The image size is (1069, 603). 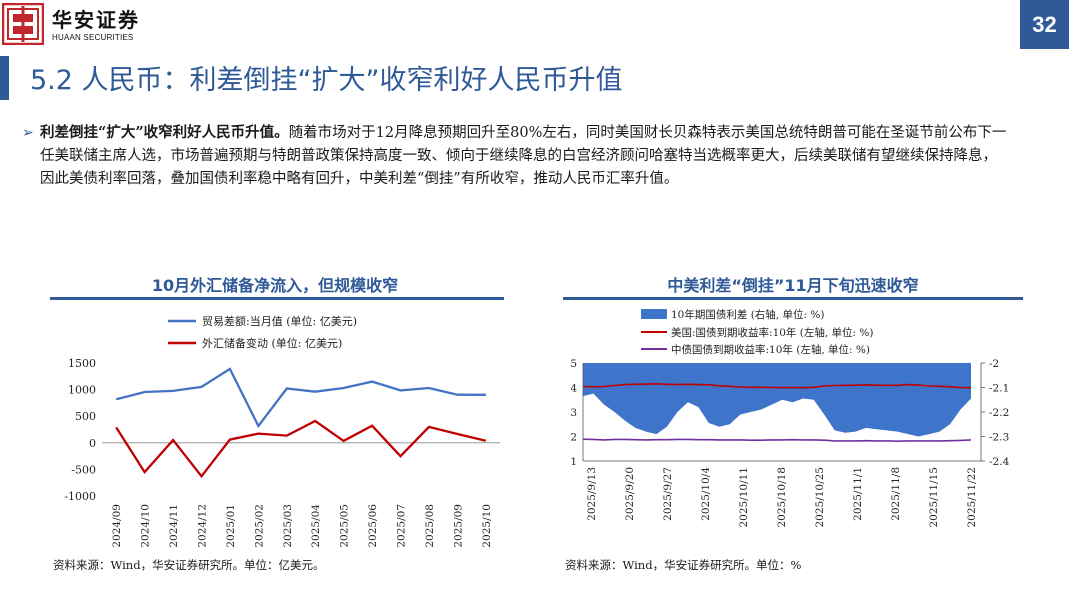 I want to click on chart2-ytick-left-1: 4, so click(x=573, y=389).